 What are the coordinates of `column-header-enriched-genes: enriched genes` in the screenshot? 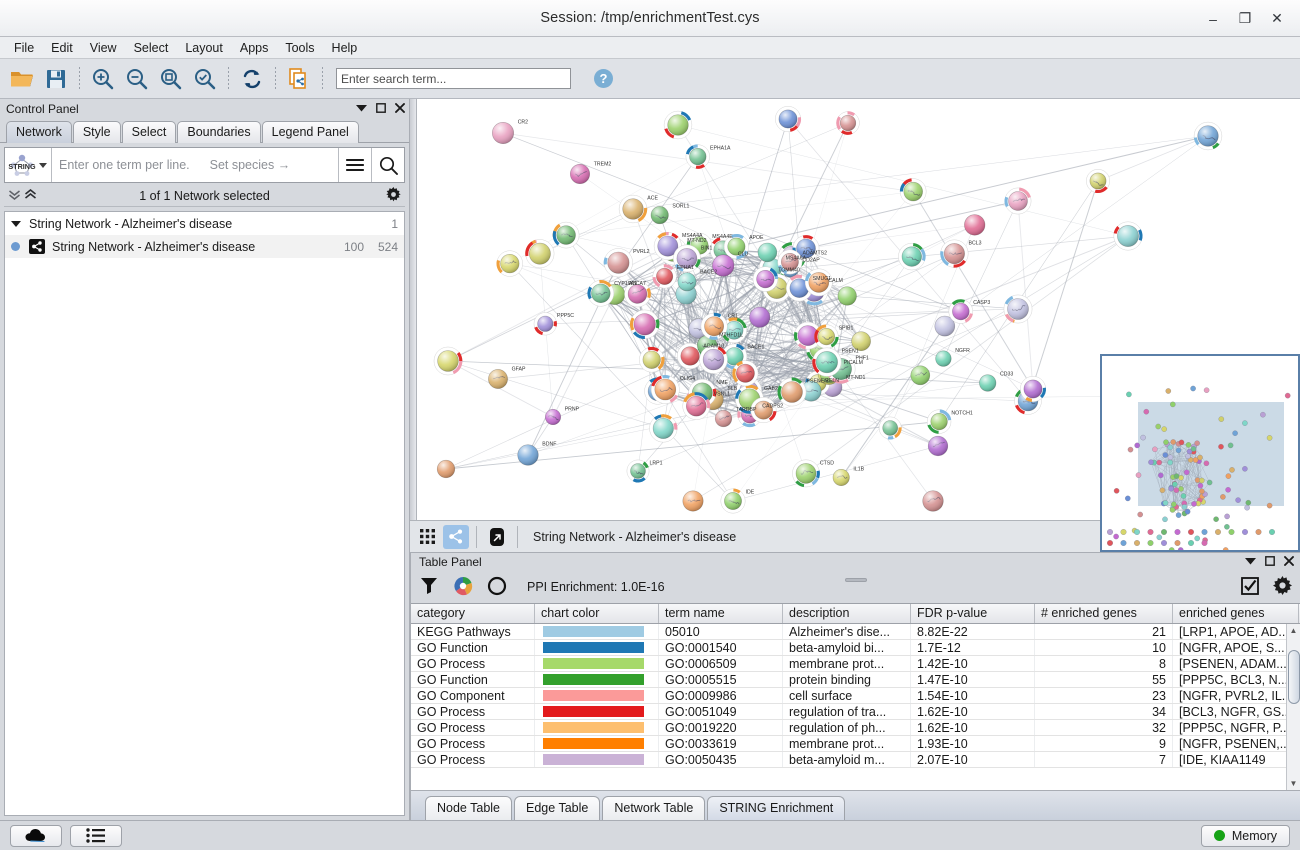 It's located at (1236, 613).